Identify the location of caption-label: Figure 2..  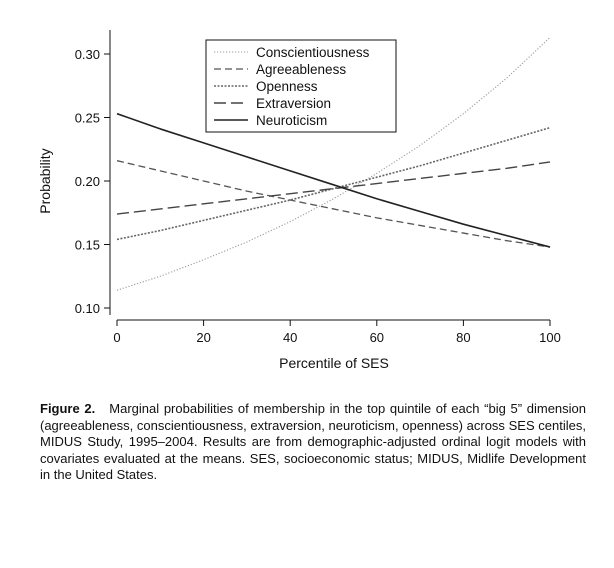
(68, 408).